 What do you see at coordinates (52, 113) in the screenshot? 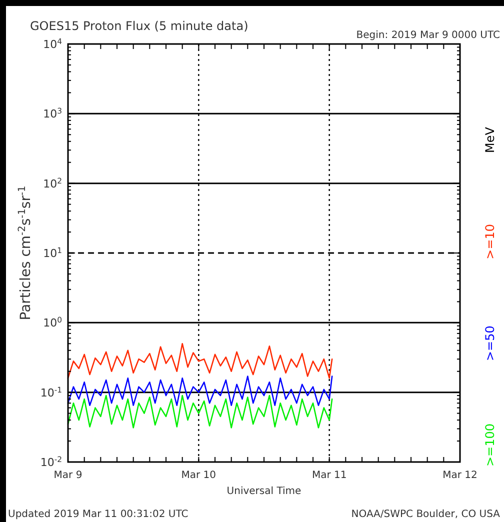
I see `y-tick-label: 10$^{3}$` at bounding box center [52, 113].